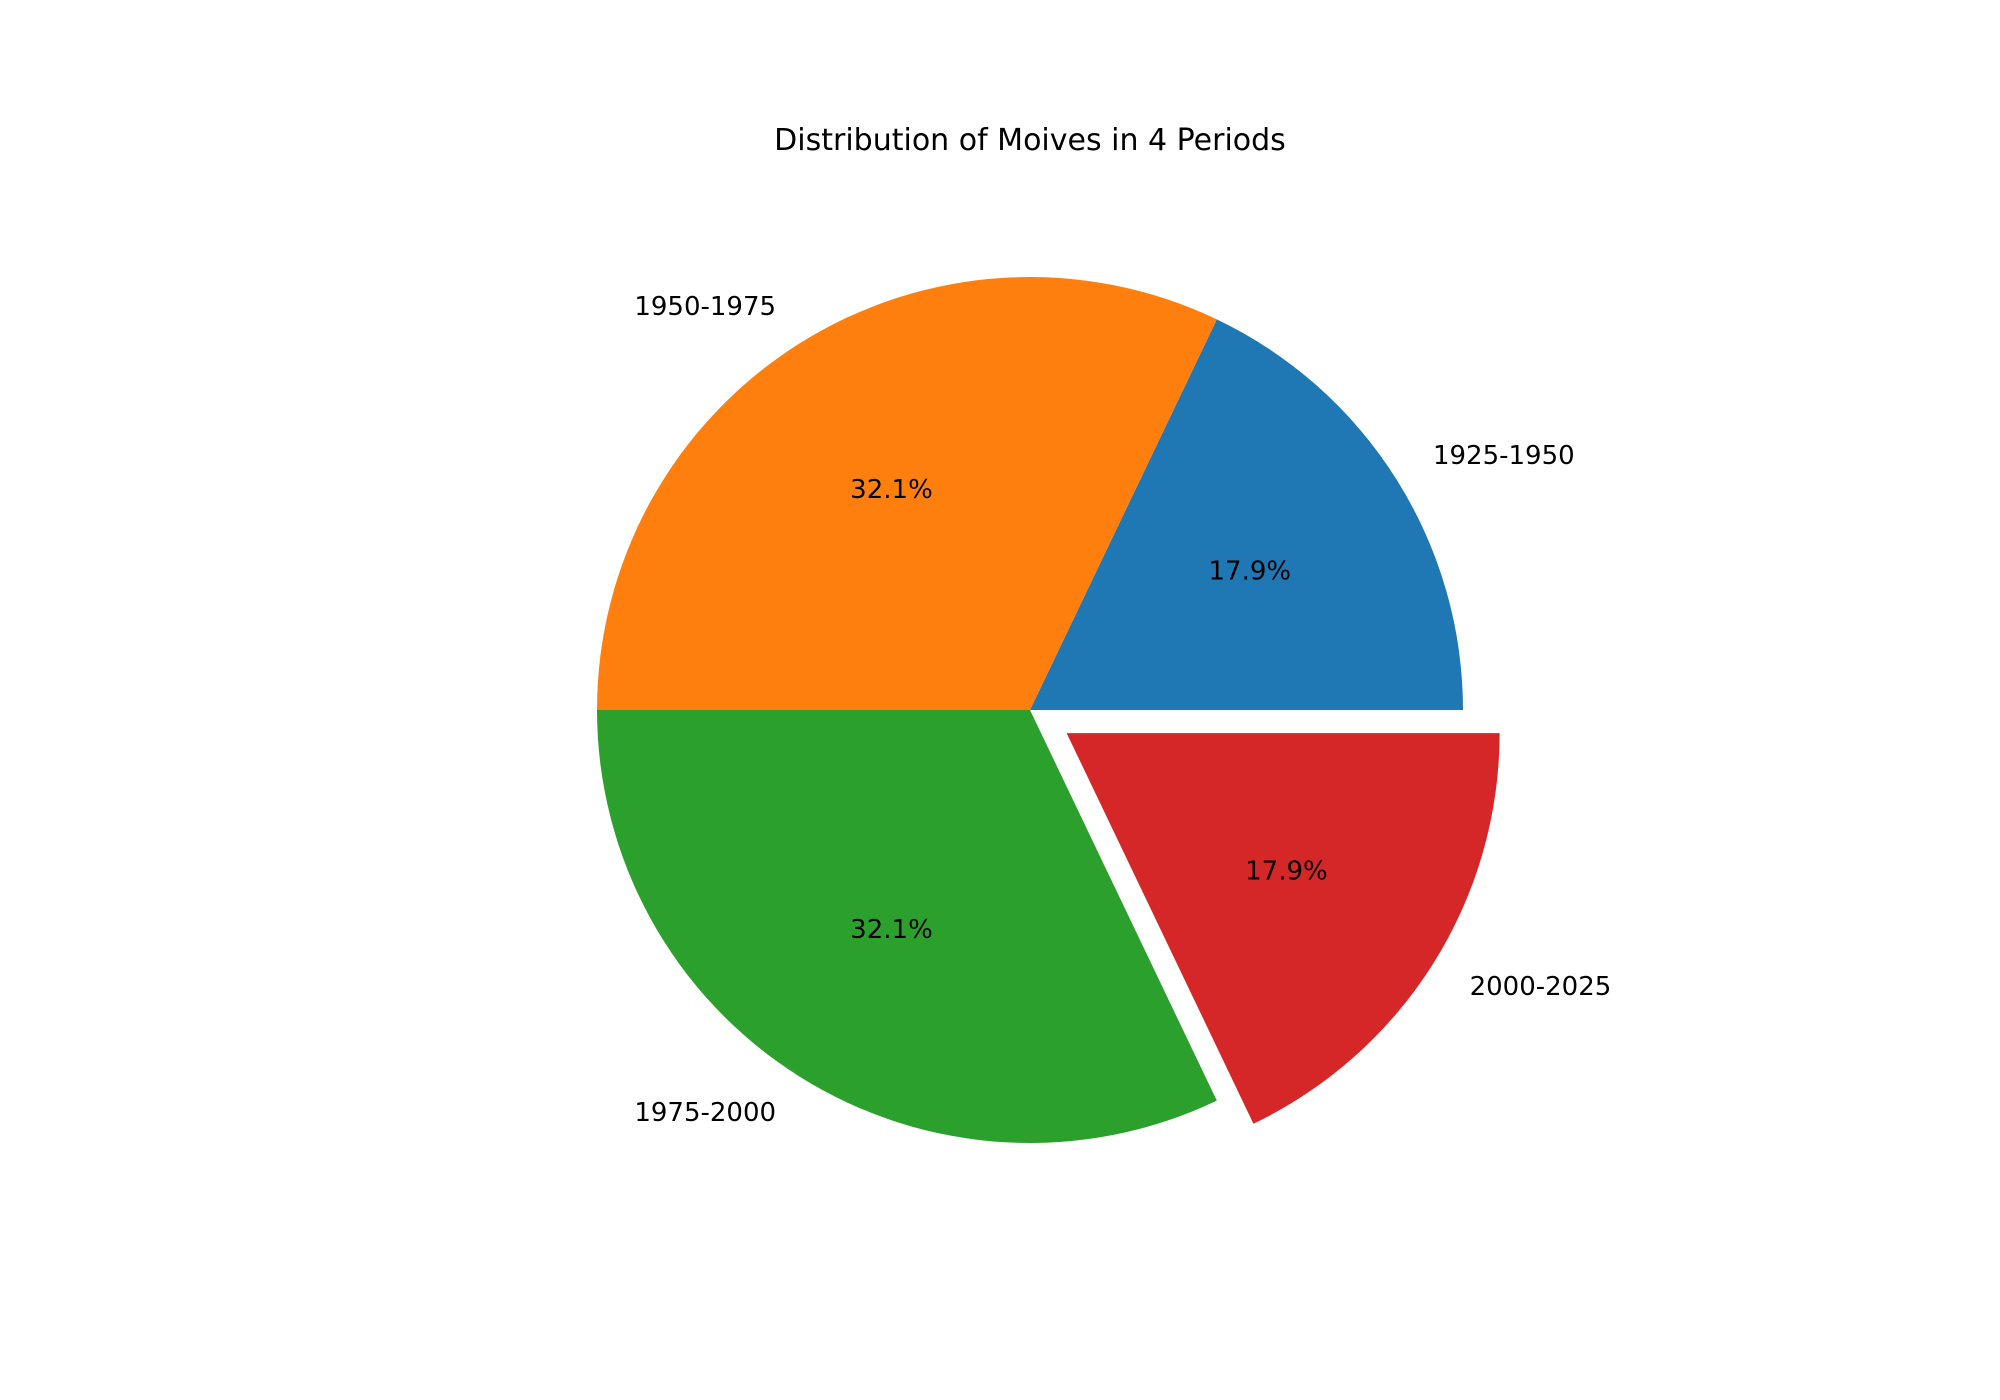 Image resolution: width=2000 pixels, height=1400 pixels. I want to click on pie-category-label: 2000-2025, so click(1541, 987).